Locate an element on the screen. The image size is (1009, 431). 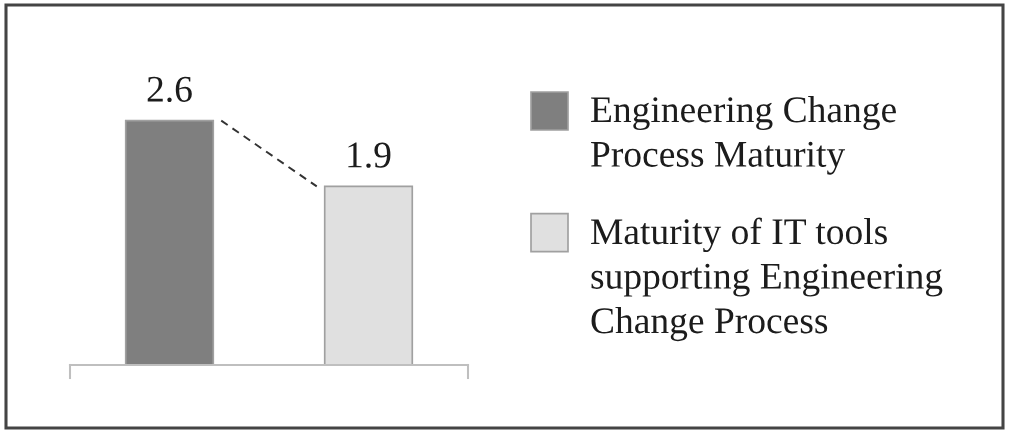
legend-label: Maturity of IT tools supporting Engineering Change Process is located at coordinates (767, 279).